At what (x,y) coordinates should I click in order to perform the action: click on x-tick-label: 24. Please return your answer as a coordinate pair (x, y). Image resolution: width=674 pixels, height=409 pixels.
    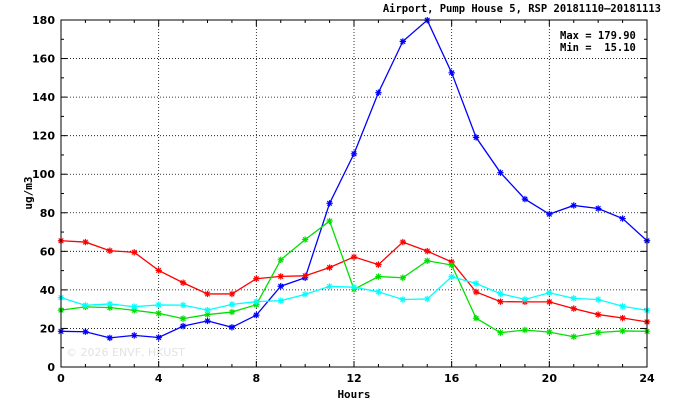
    Looking at the image, I should click on (647, 378).